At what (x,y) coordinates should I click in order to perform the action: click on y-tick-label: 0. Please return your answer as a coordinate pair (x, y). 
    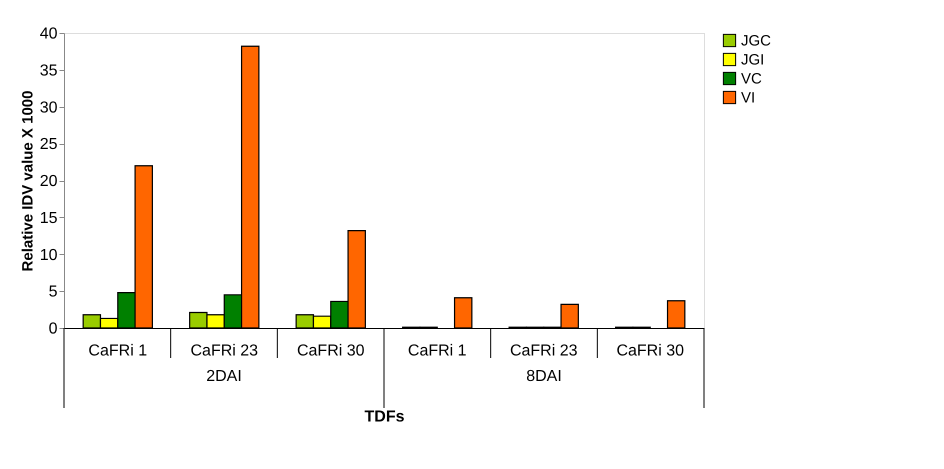
    Looking at the image, I should click on (53, 329).